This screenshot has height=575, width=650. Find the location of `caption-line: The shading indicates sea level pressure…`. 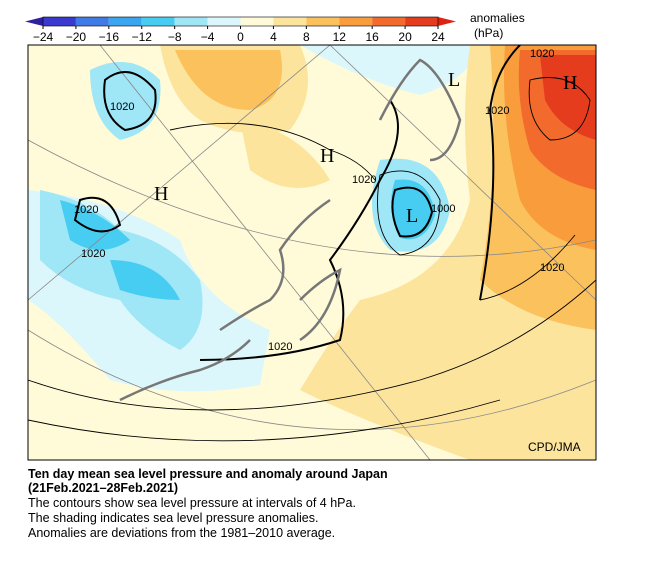

caption-line: The shading indicates sea level pressure… is located at coordinates (173, 518).